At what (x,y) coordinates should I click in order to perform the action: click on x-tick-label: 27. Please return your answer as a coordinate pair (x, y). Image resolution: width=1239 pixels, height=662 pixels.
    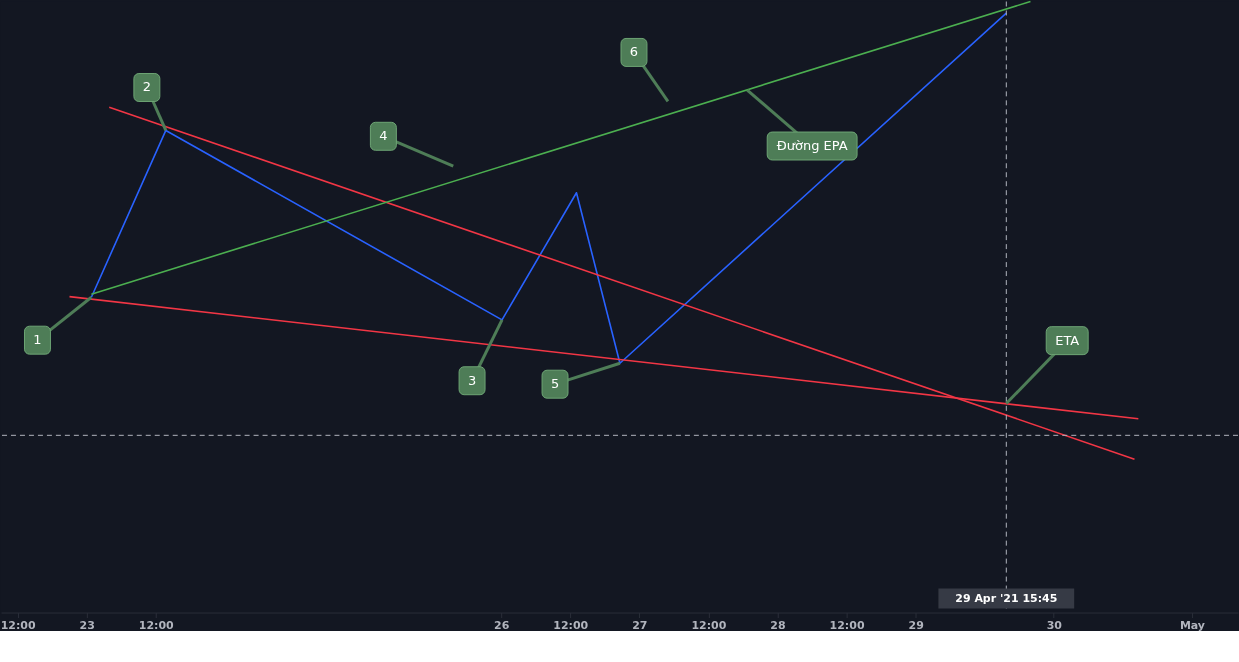
    Looking at the image, I should click on (640, 625).